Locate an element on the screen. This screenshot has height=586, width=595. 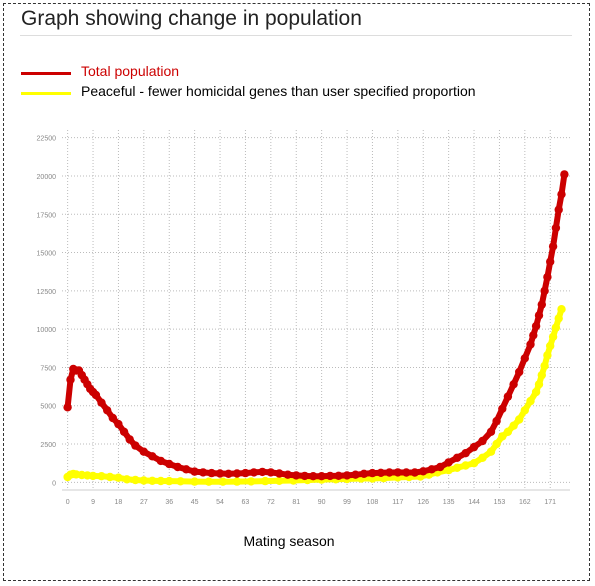
legend-label-total-population: Total population is located at coordinates (130, 71).